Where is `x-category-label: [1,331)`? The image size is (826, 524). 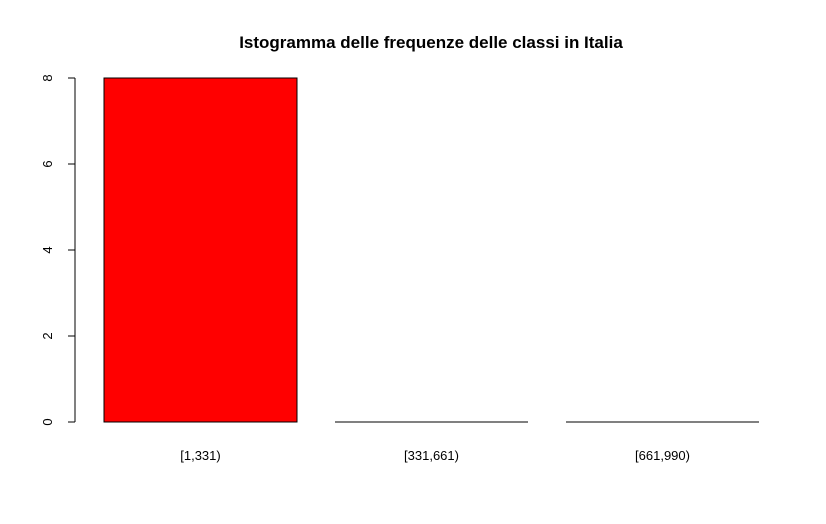 x-category-label: [1,331) is located at coordinates (200, 455).